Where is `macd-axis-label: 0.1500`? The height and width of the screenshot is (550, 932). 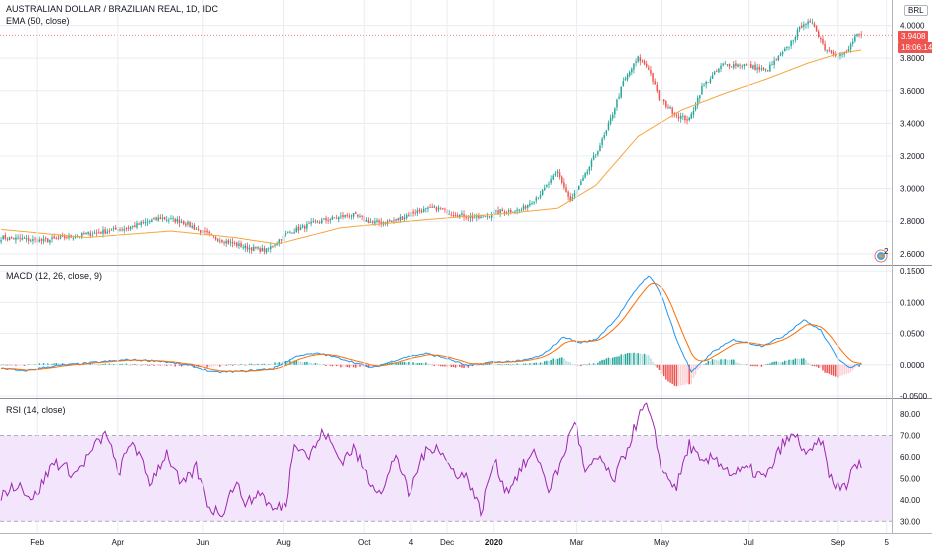
macd-axis-label: 0.1500 is located at coordinates (912, 271).